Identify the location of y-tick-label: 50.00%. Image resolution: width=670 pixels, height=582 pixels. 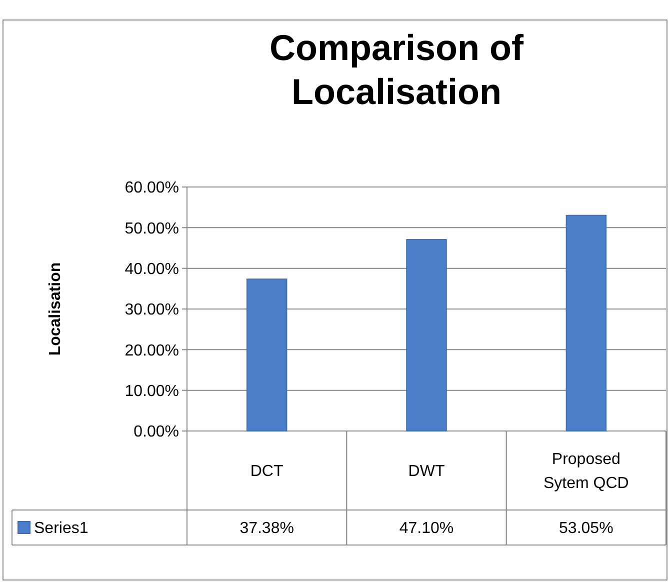
(151, 229).